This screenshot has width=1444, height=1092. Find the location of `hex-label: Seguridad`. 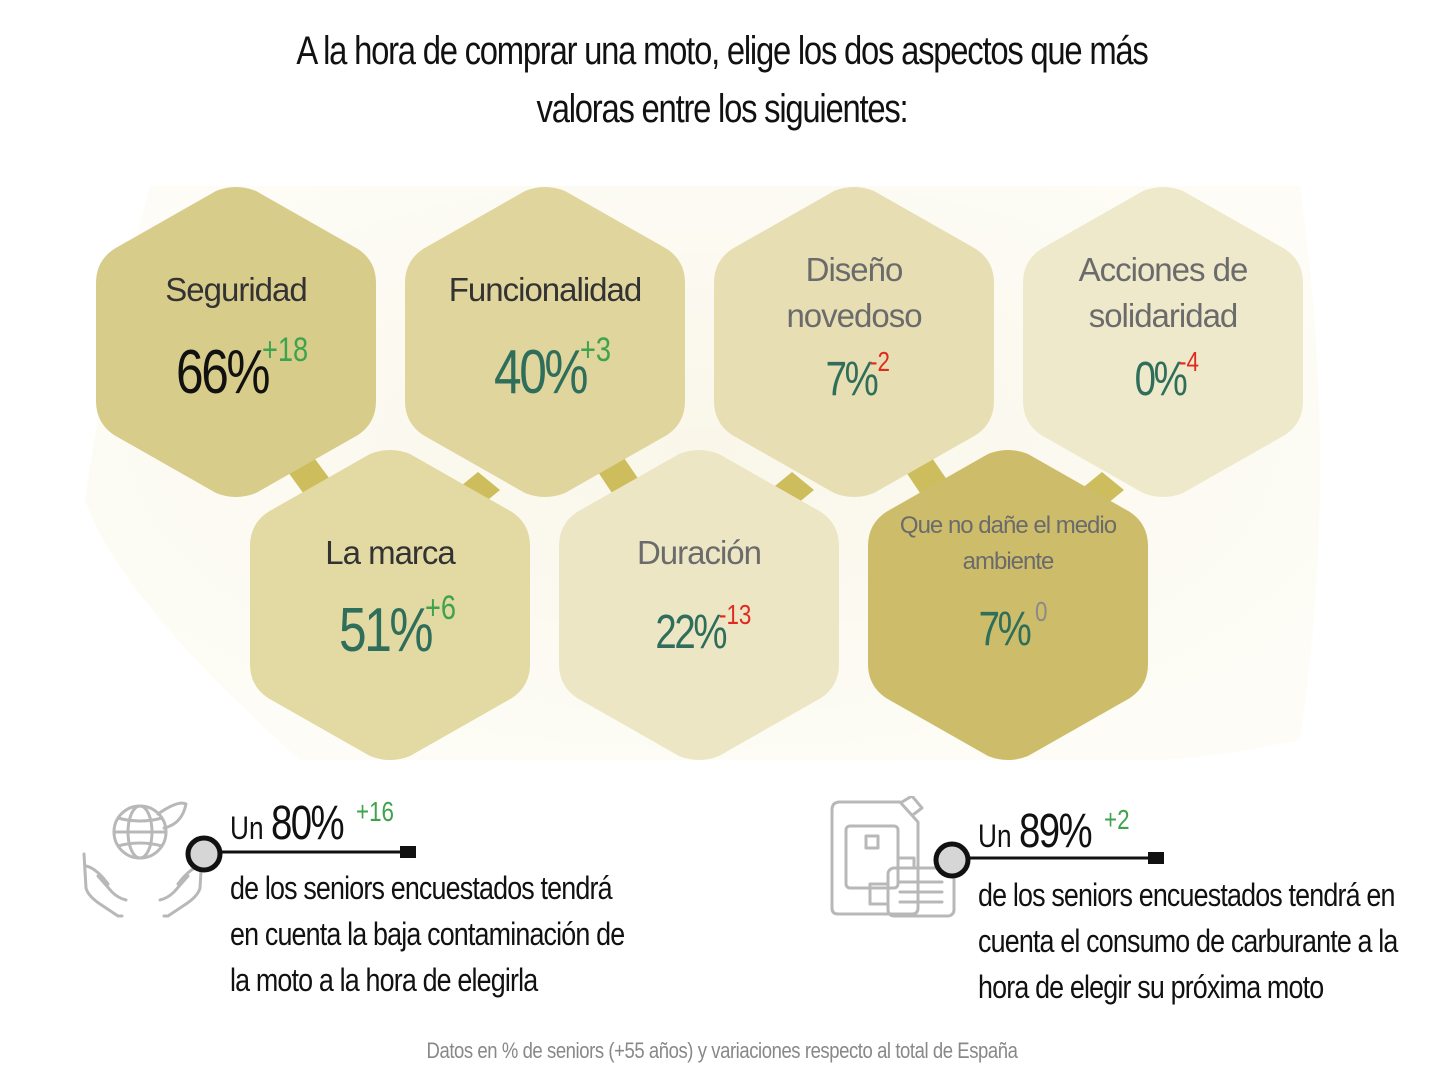

hex-label: Seguridad is located at coordinates (236, 289).